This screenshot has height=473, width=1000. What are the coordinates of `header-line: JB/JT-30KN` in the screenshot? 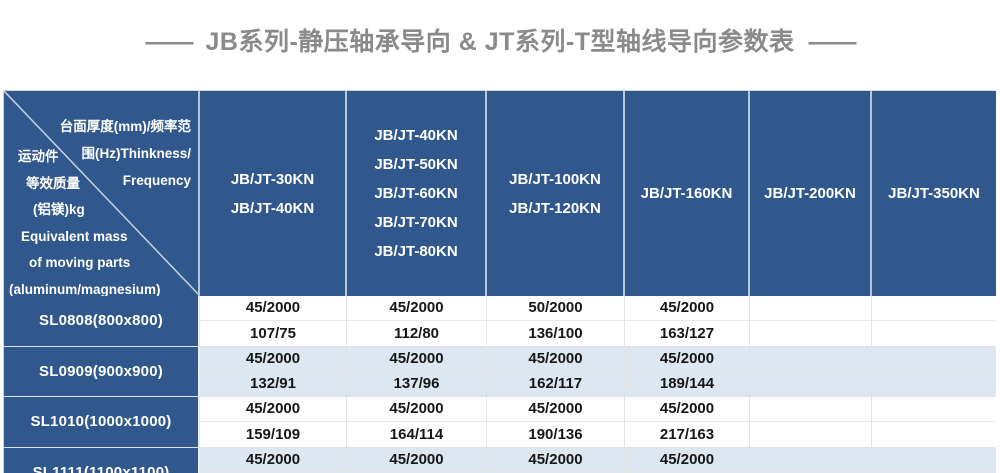 It's located at (272, 179).